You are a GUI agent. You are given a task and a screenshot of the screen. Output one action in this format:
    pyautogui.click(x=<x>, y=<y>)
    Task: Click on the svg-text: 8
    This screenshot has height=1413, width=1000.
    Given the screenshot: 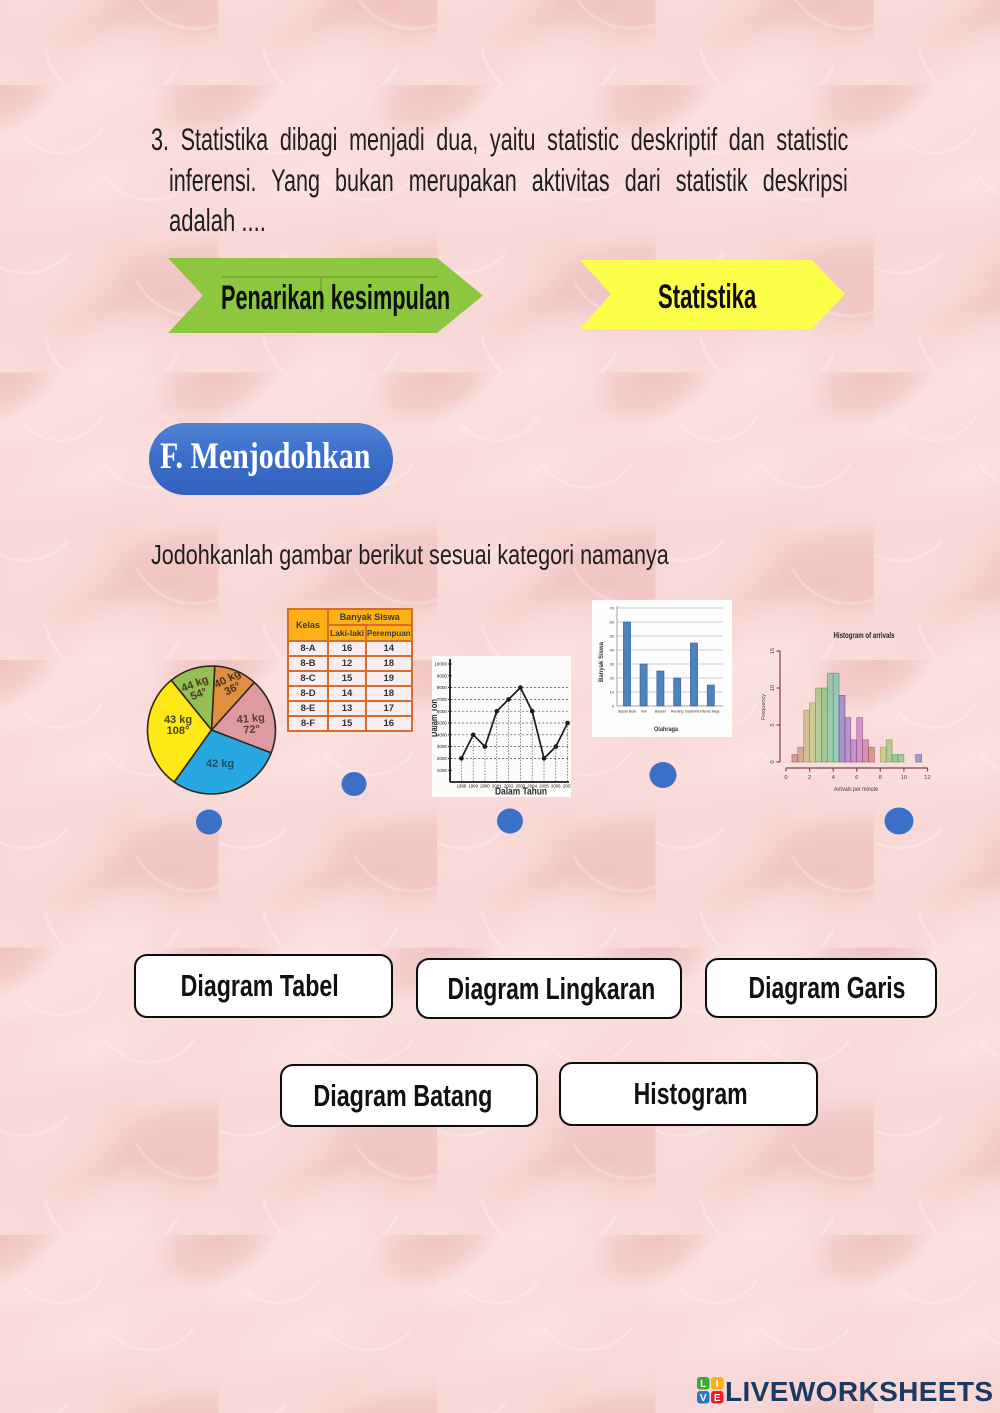 What is the action you would take?
    pyautogui.click(x=880, y=778)
    